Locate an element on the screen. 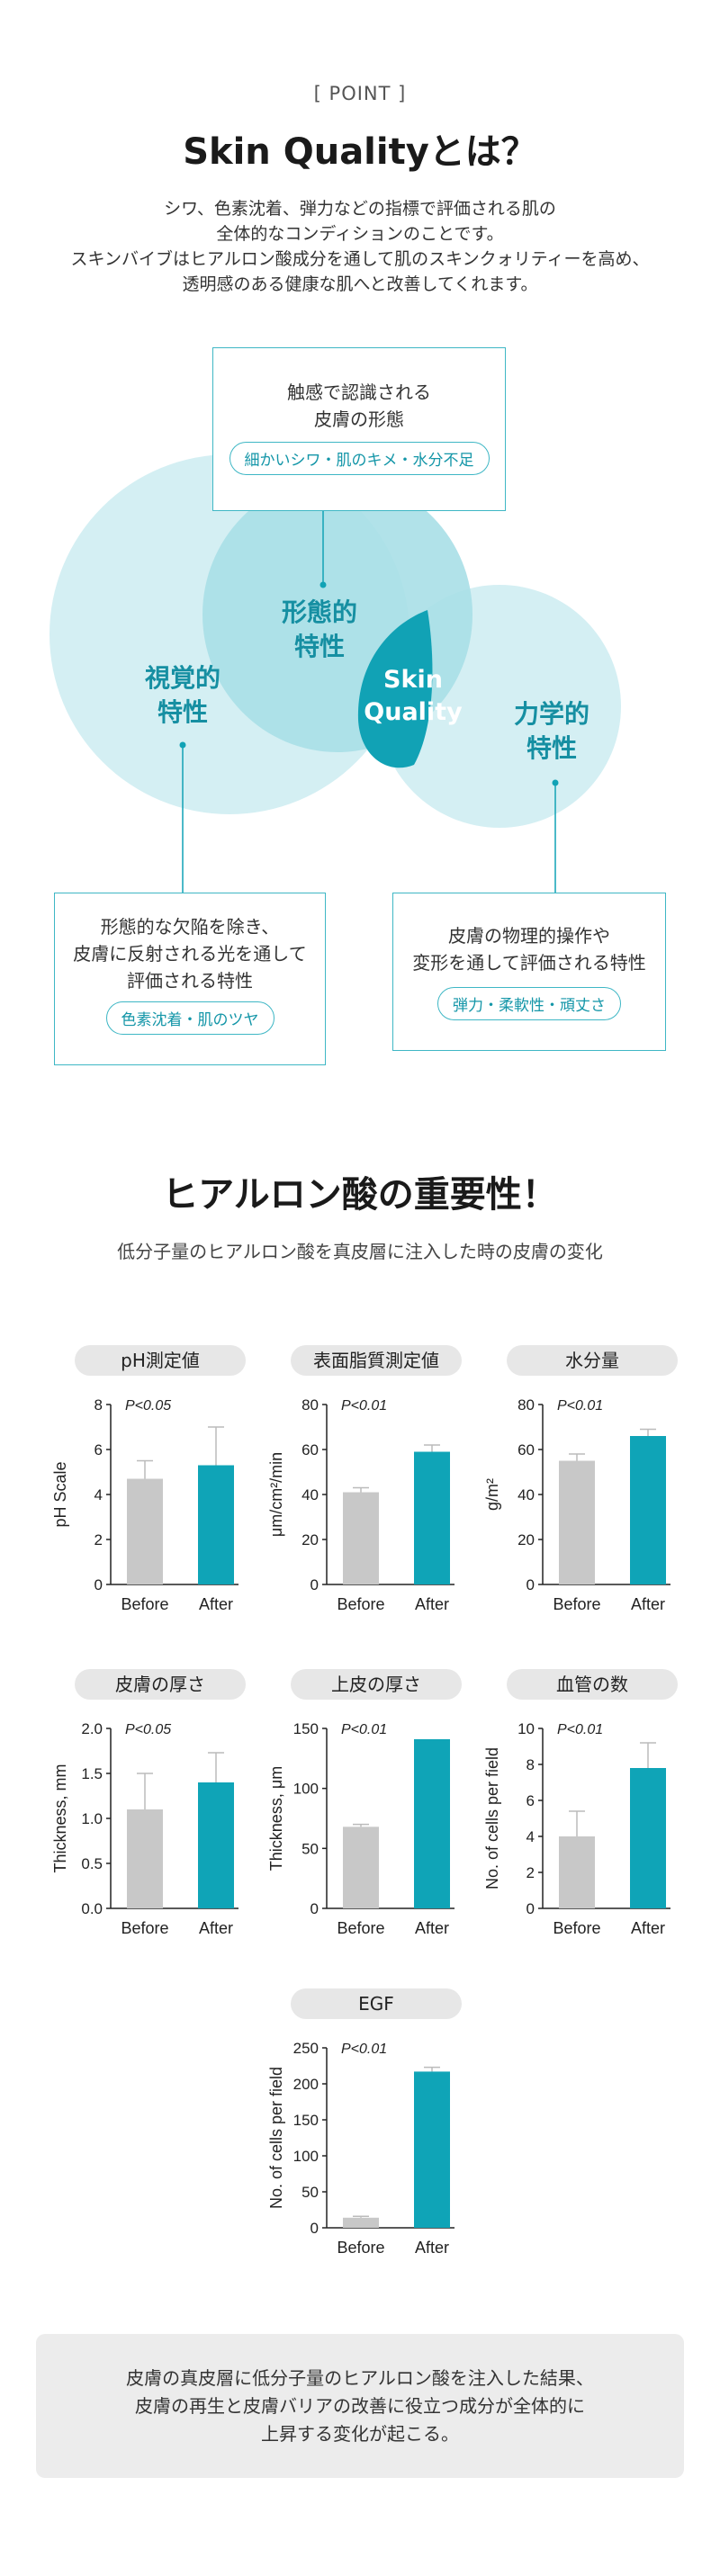 This screenshot has width=720, height=2576. y-tick-label: 1.5 is located at coordinates (92, 1774).